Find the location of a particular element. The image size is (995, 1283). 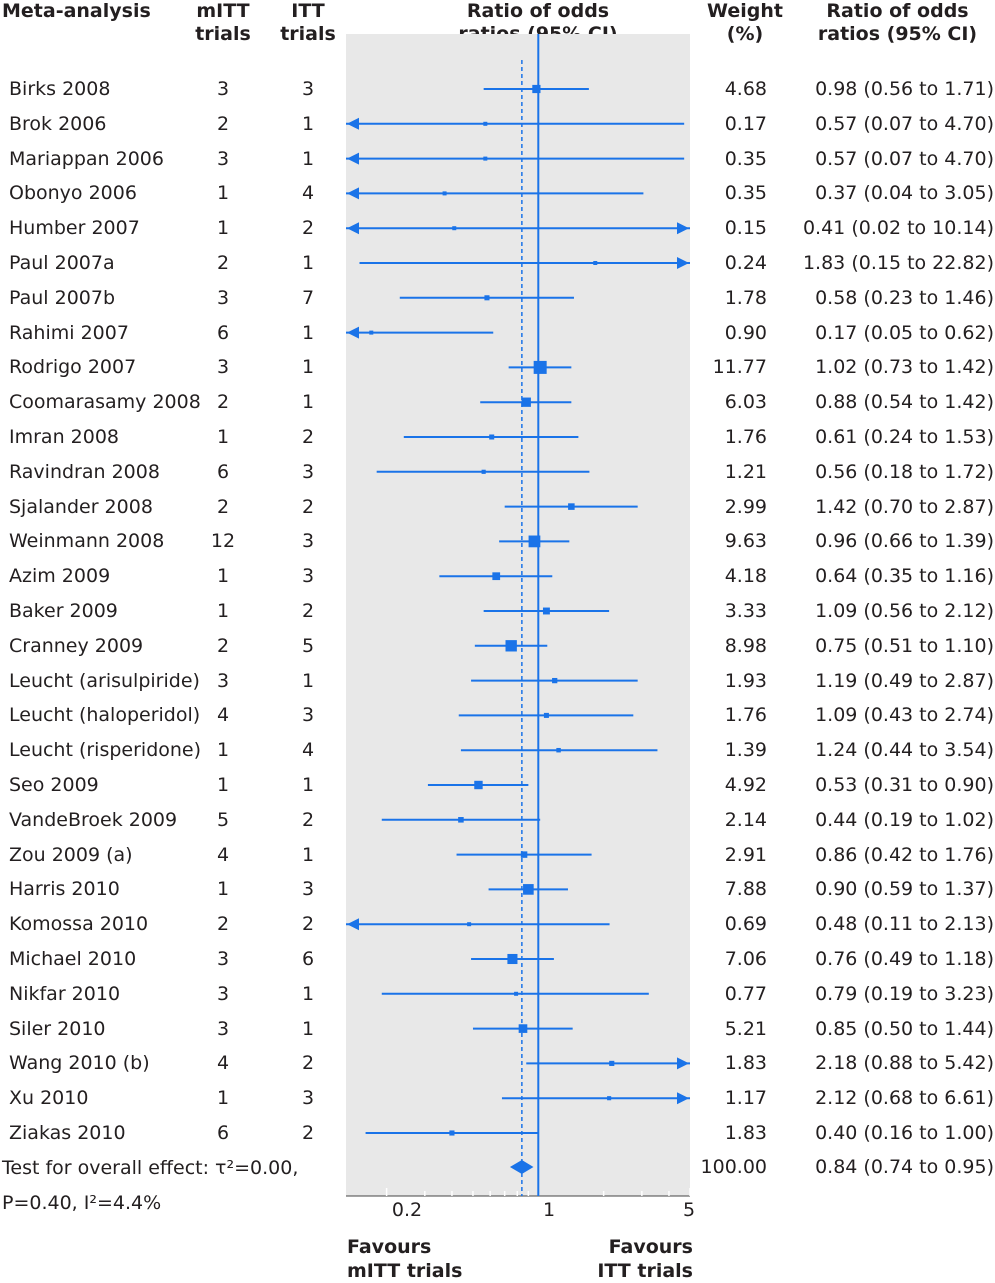

study-name: Humber 2007 is located at coordinates (74, 228).